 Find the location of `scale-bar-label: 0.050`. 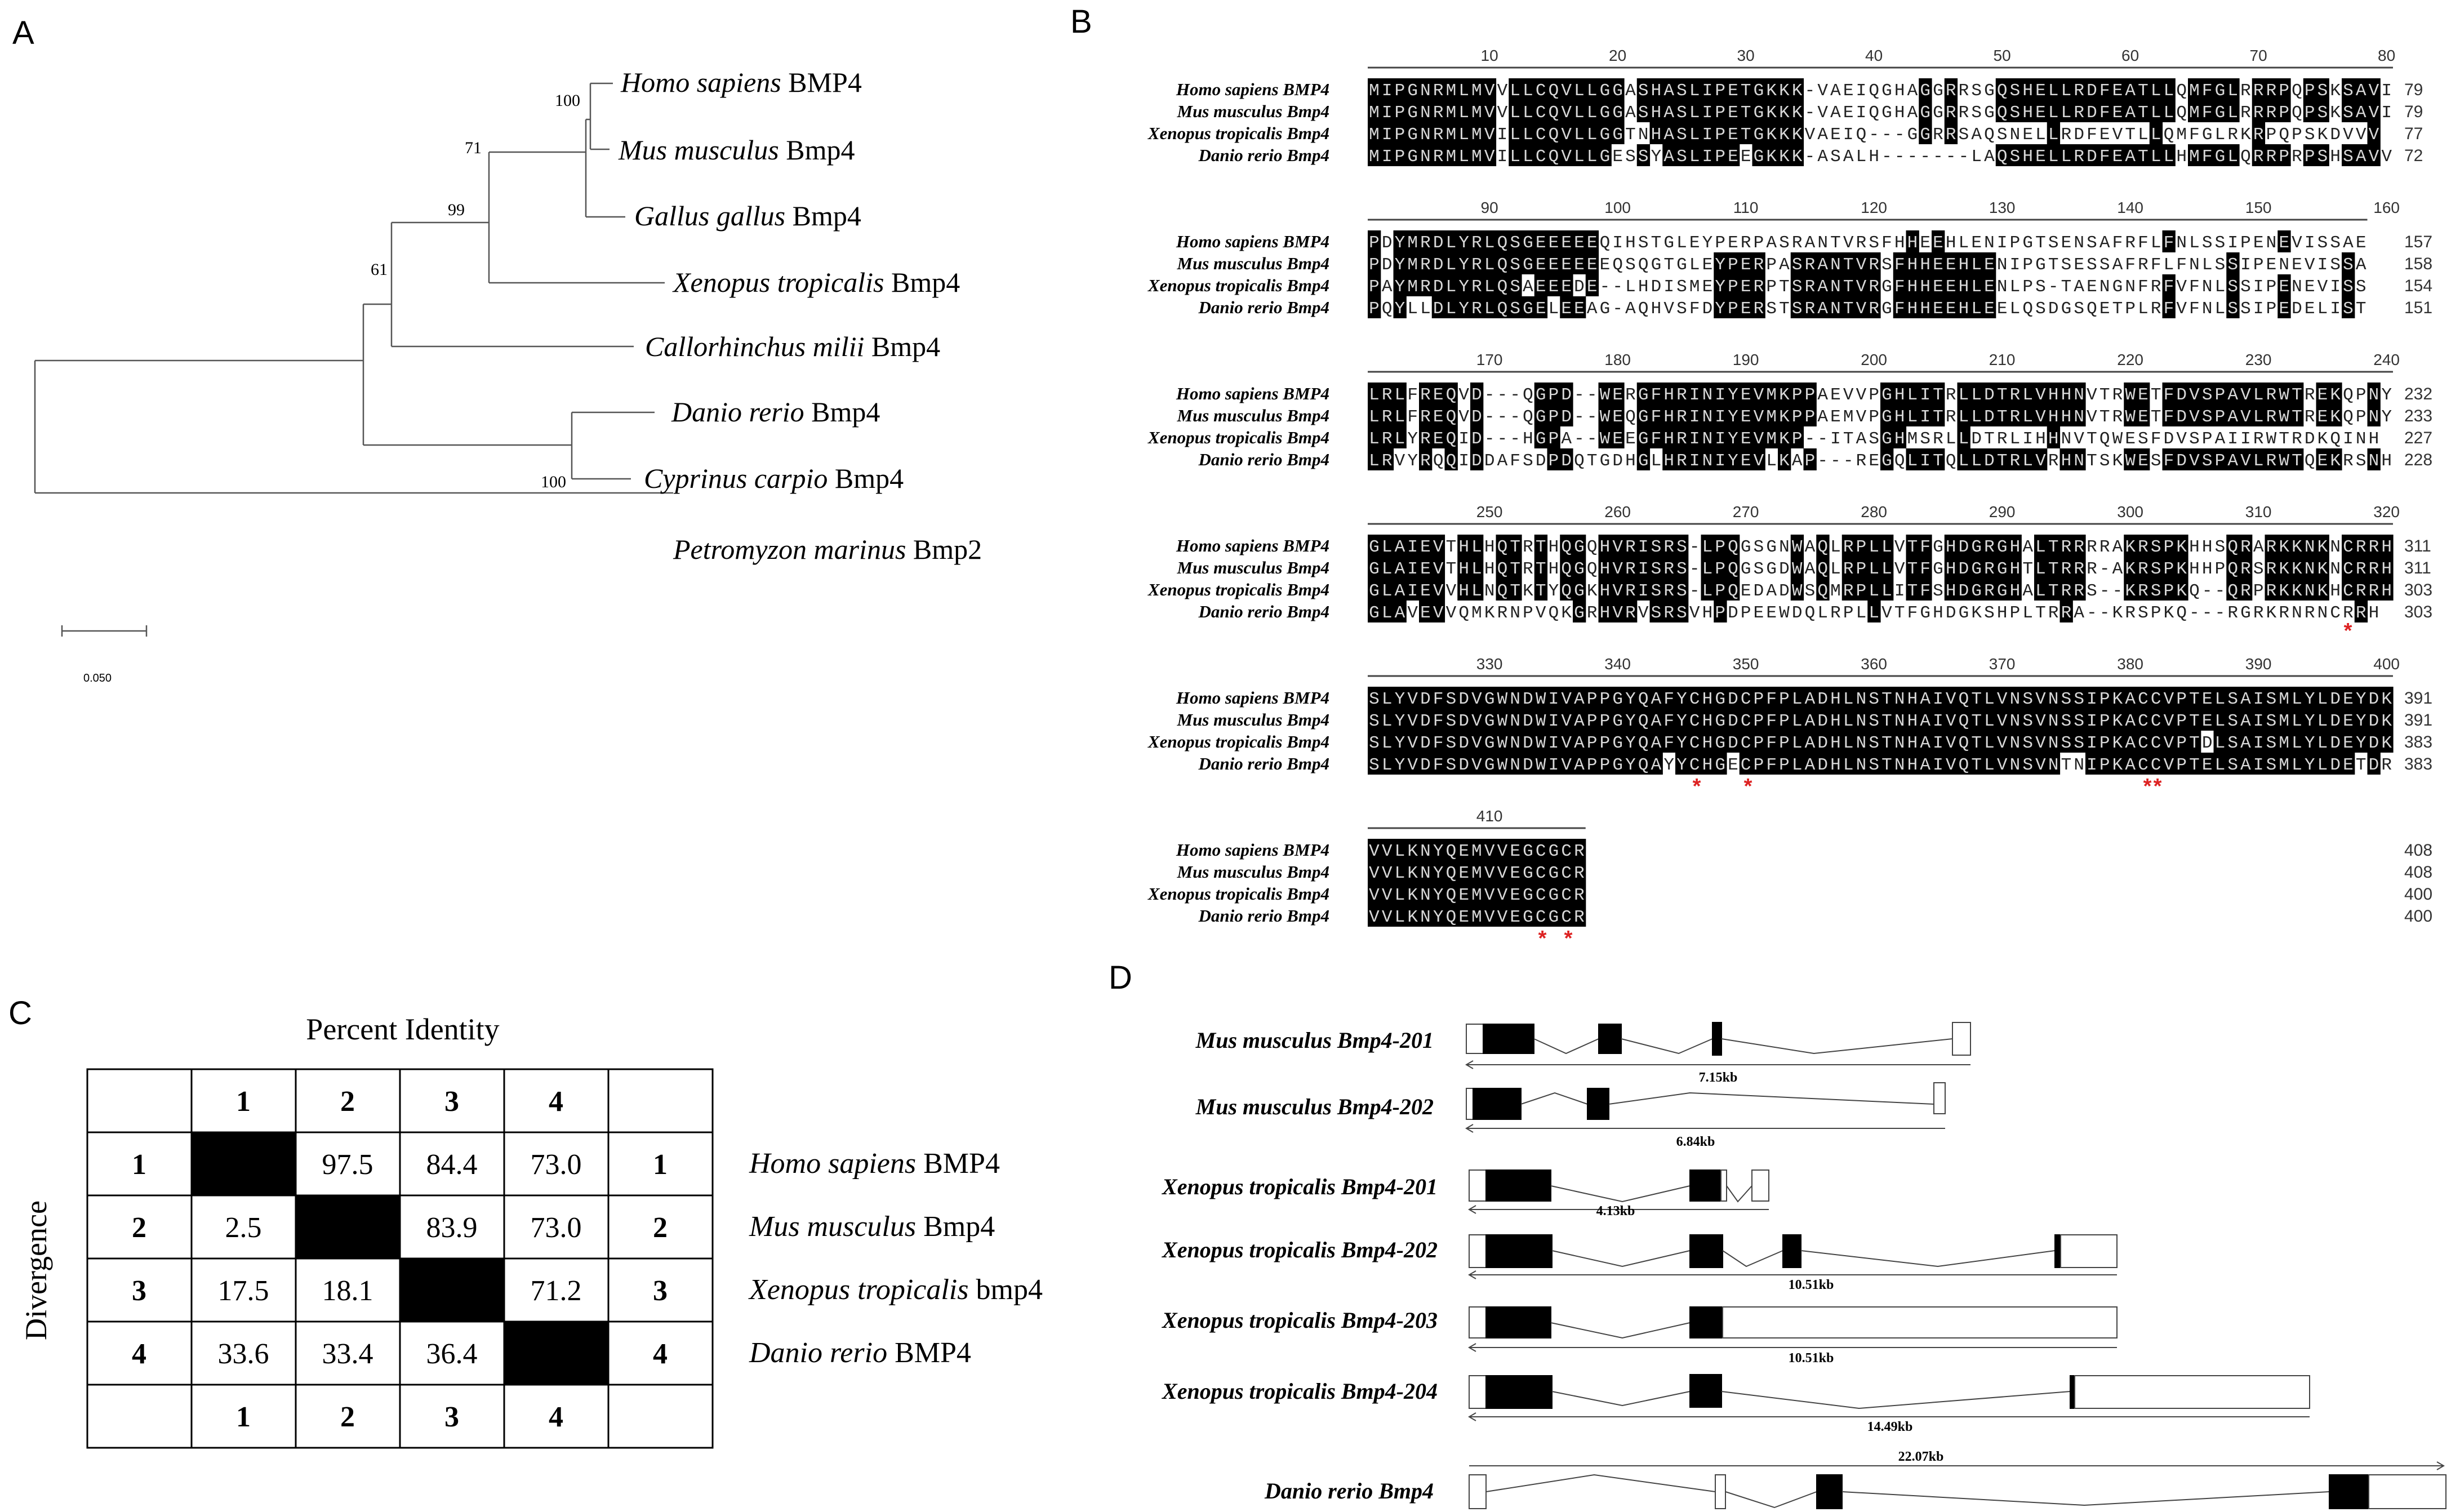

scale-bar-label: 0.050 is located at coordinates (97, 678).